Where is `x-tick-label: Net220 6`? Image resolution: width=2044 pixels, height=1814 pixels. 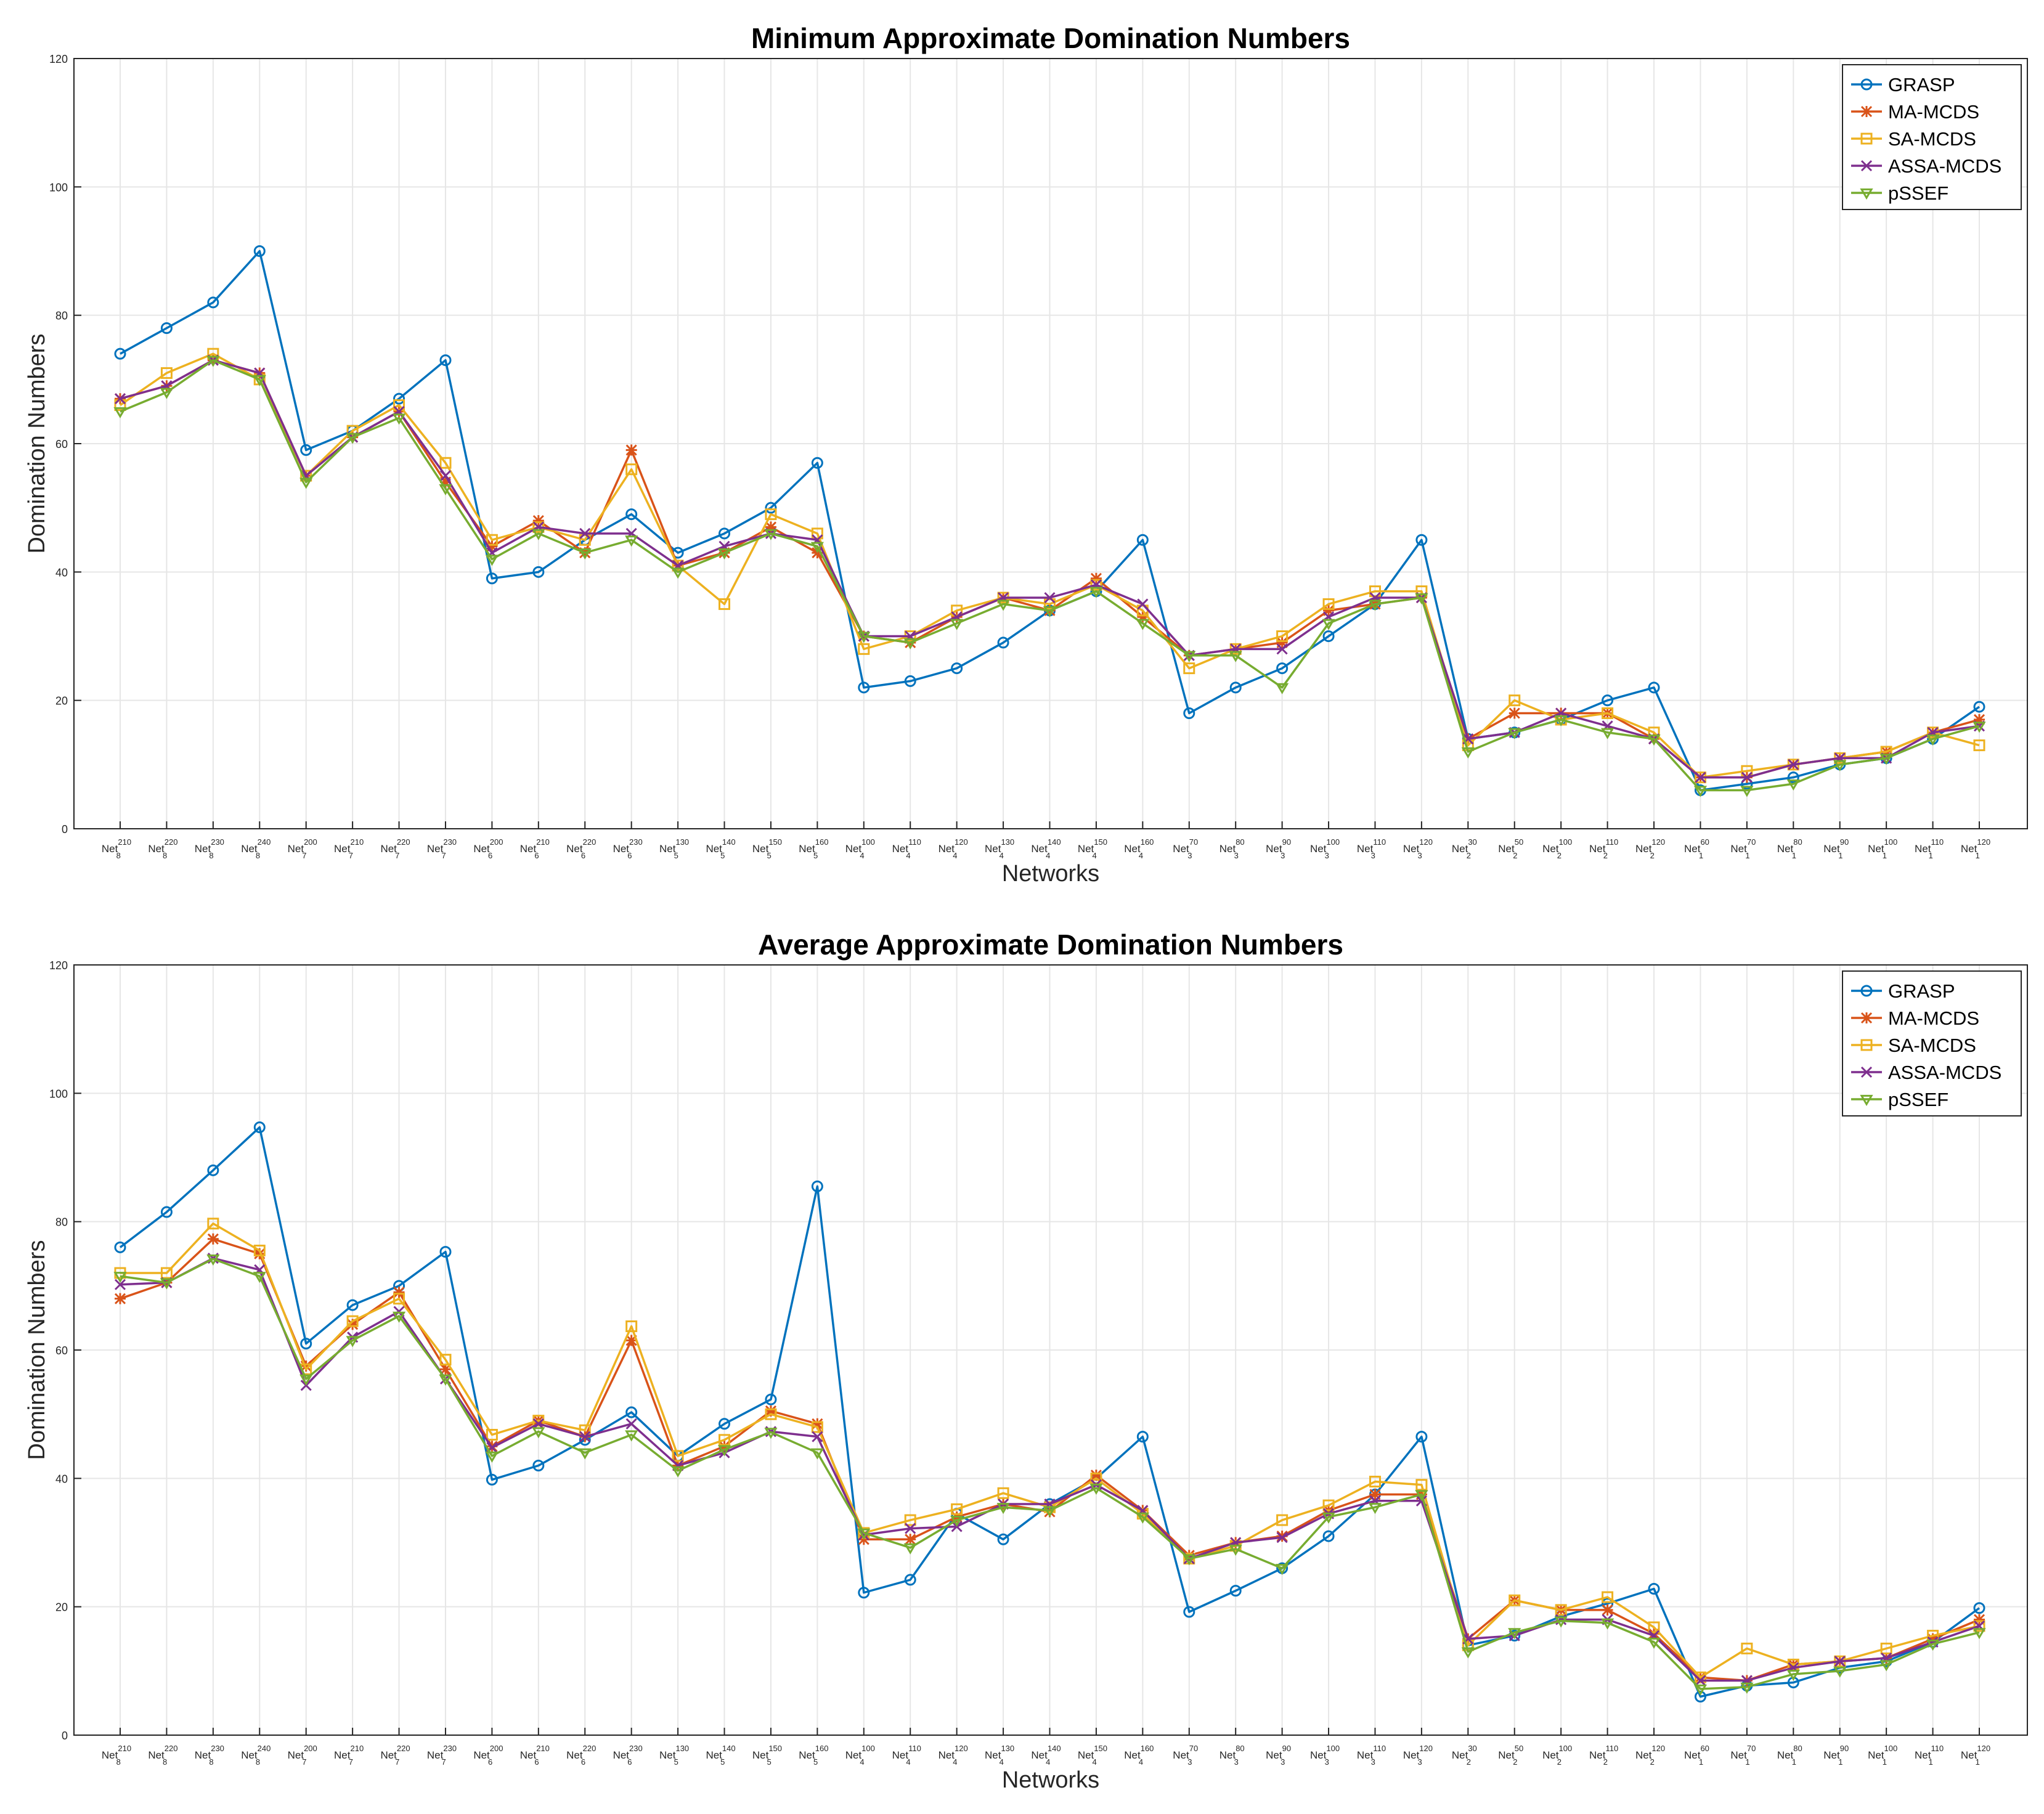
x-tick-label: Net220 6 is located at coordinates (581, 1755).